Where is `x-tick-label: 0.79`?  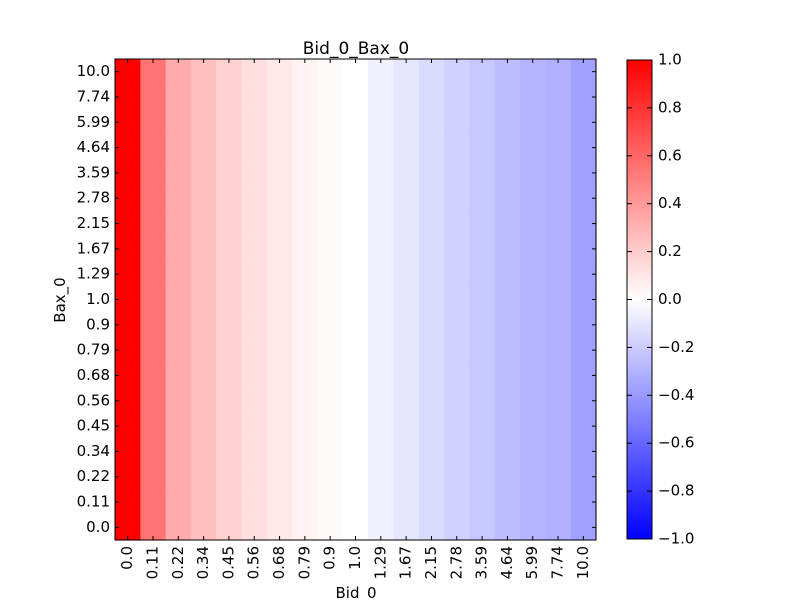 x-tick-label: 0.79 is located at coordinates (304, 562).